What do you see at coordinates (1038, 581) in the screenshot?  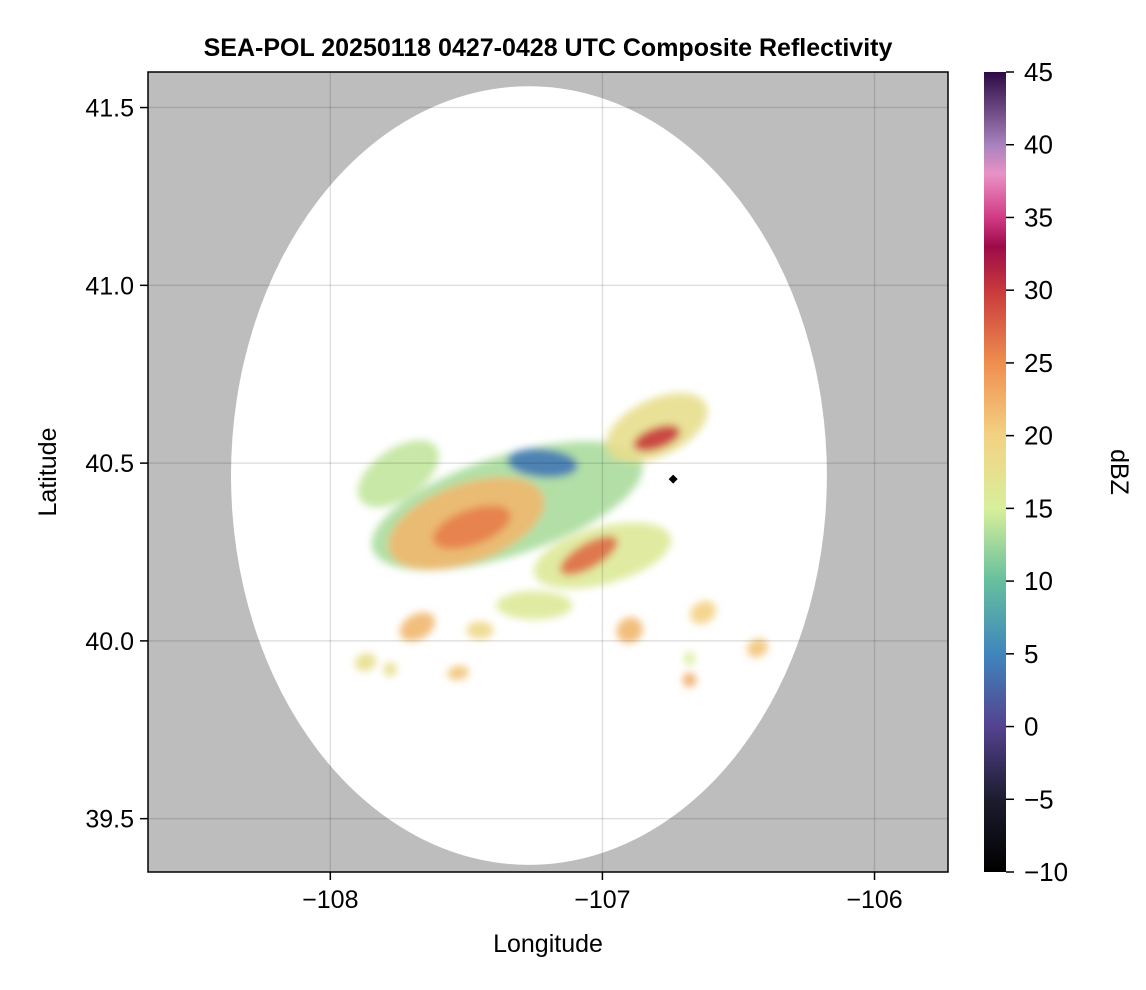 I see `cb-tick-label-4: 10` at bounding box center [1038, 581].